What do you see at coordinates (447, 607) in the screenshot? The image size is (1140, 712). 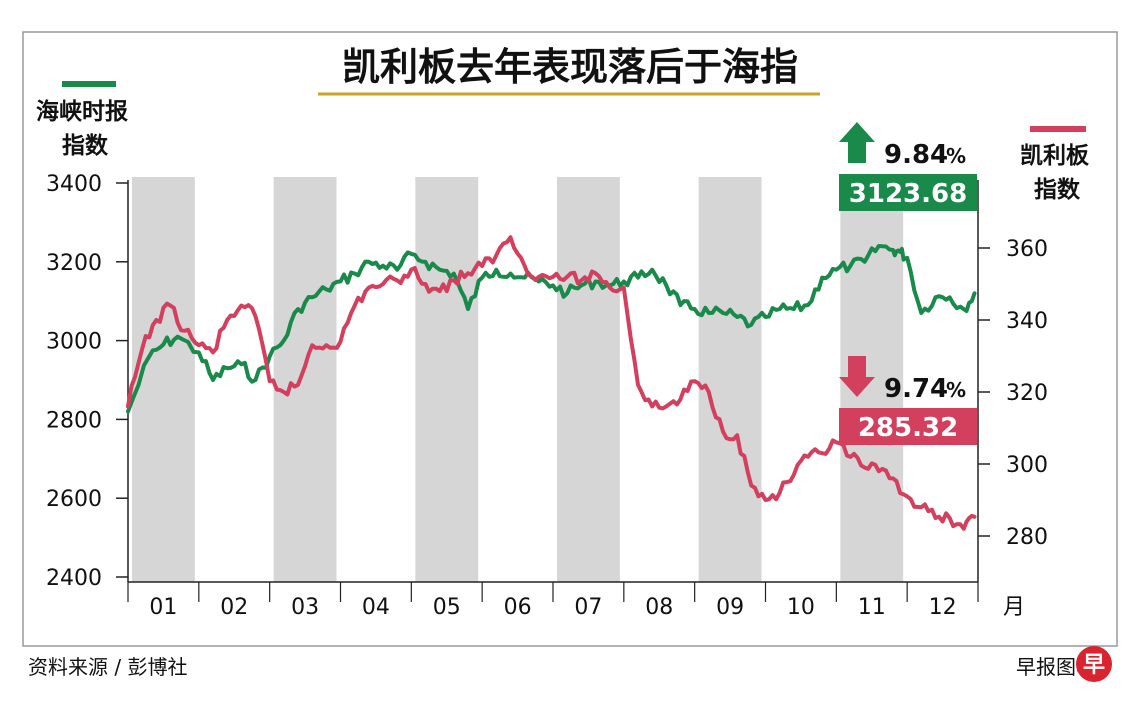 I see `month-label-05: 05` at bounding box center [447, 607].